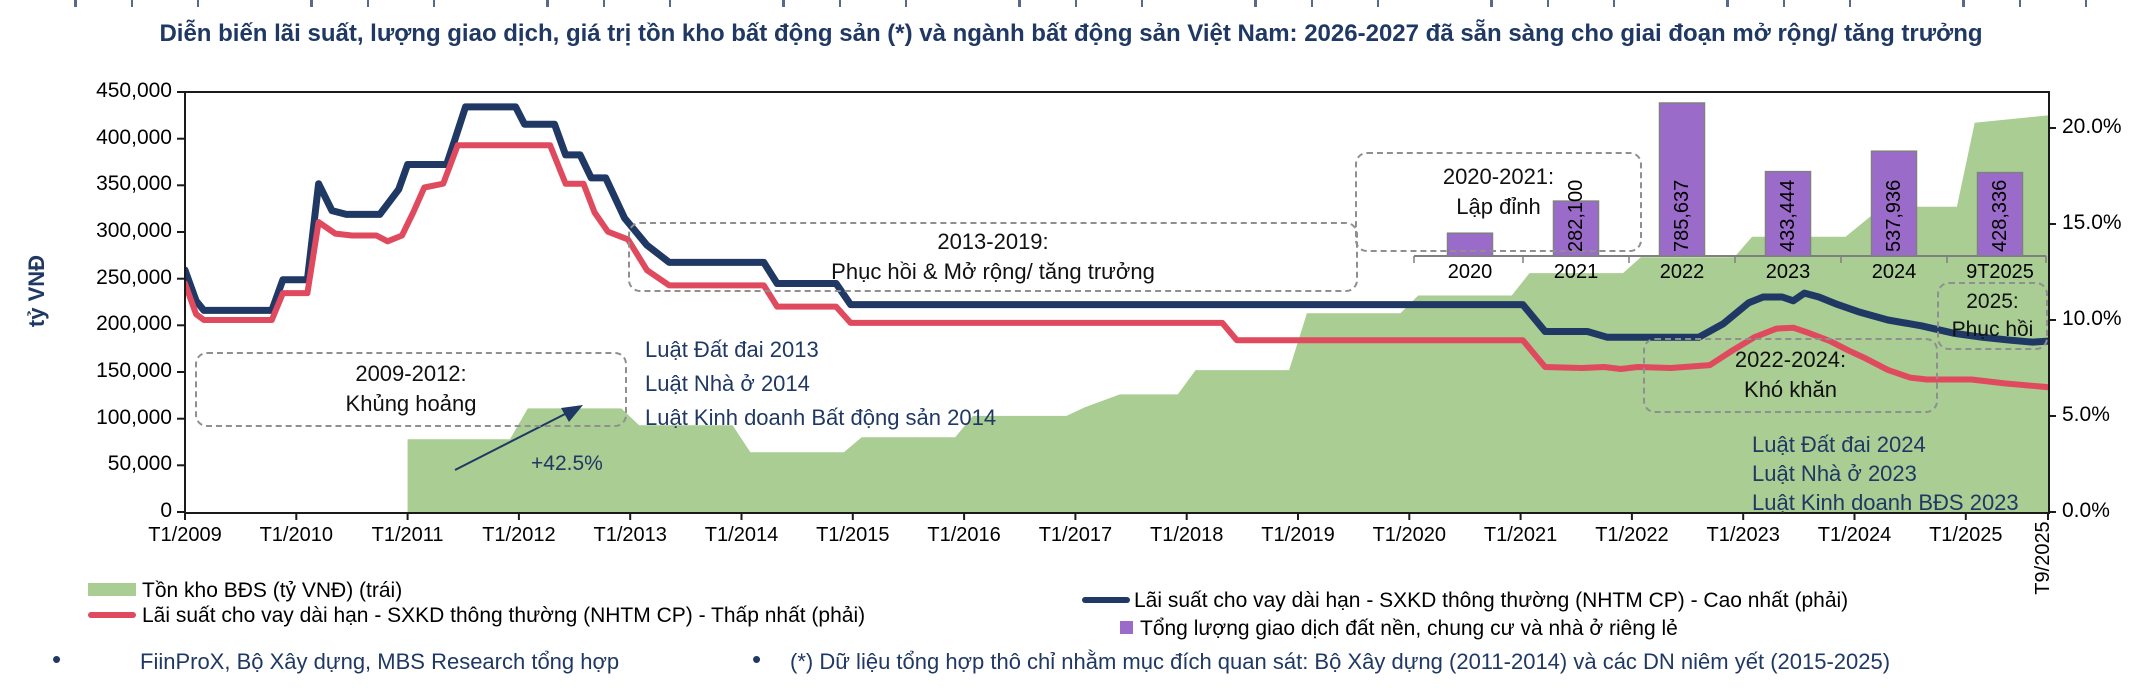 The width and height of the screenshot is (2142, 688). Describe the element at coordinates (2092, 318) in the screenshot. I see `y-right-tick-label: 10.0%` at that location.